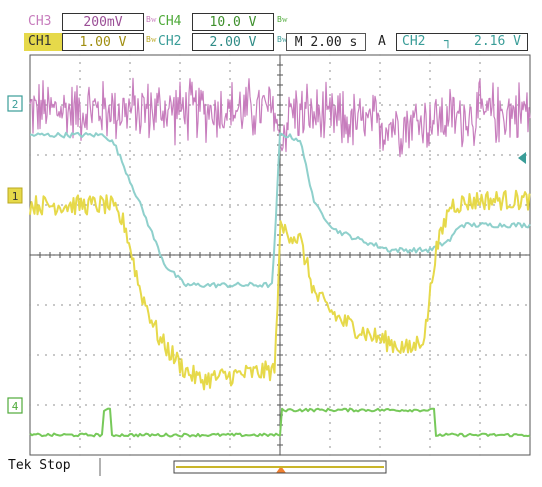 This screenshot has width=542, height=487. I want to click on ch1-scale: 1.00 V, so click(103, 42).